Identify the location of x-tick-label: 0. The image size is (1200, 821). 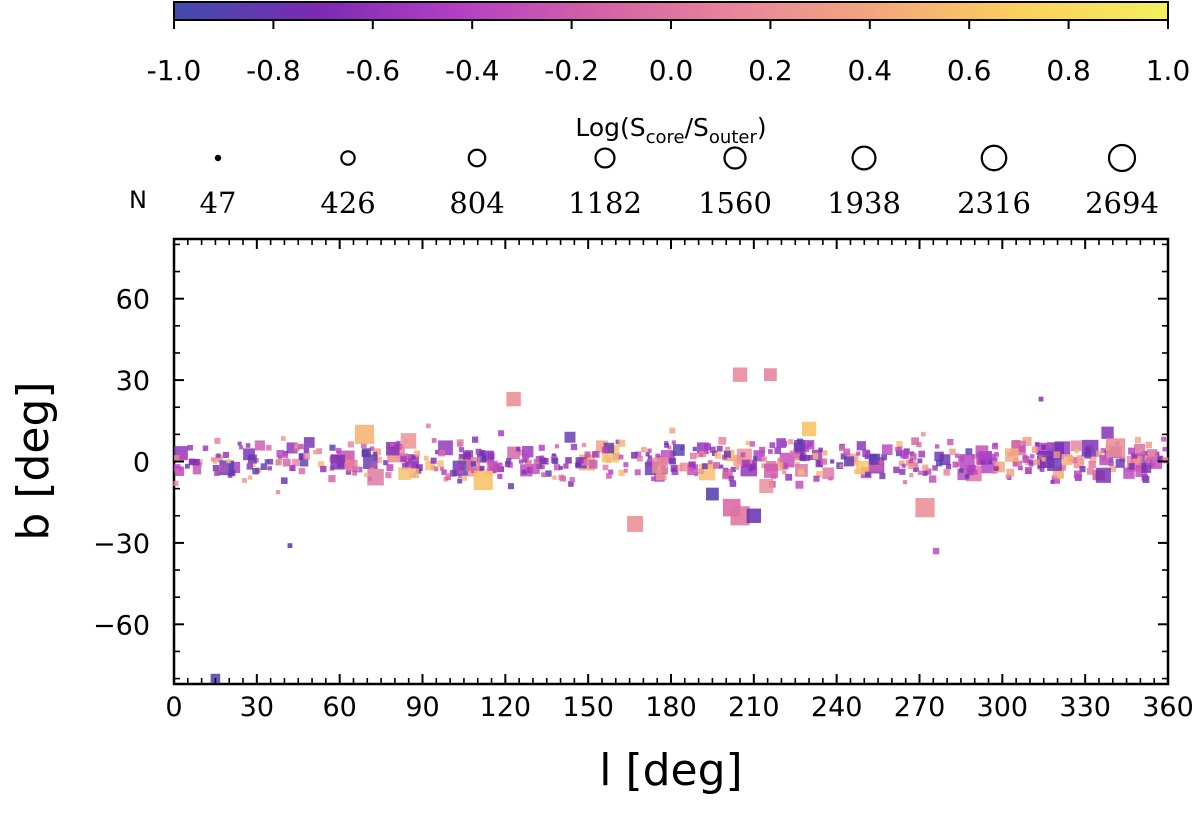
(173, 707).